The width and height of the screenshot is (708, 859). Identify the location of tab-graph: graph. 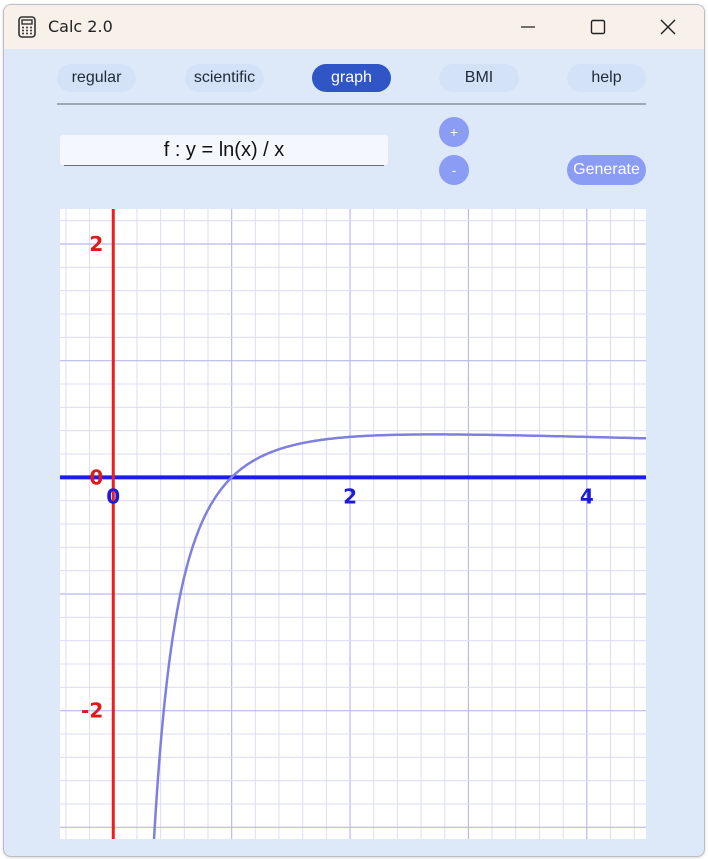
(351, 78).